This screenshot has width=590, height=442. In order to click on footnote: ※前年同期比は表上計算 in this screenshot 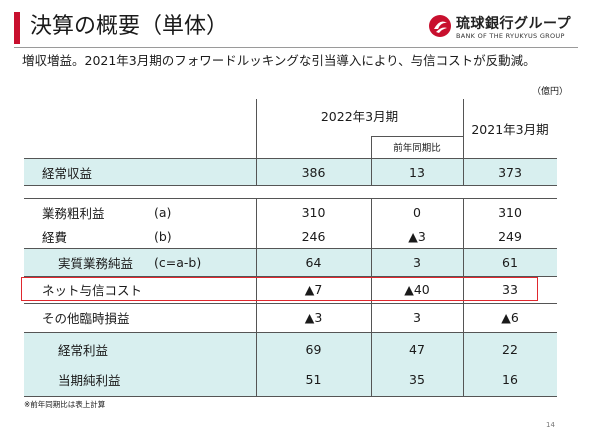, I will do `click(65, 404)`.